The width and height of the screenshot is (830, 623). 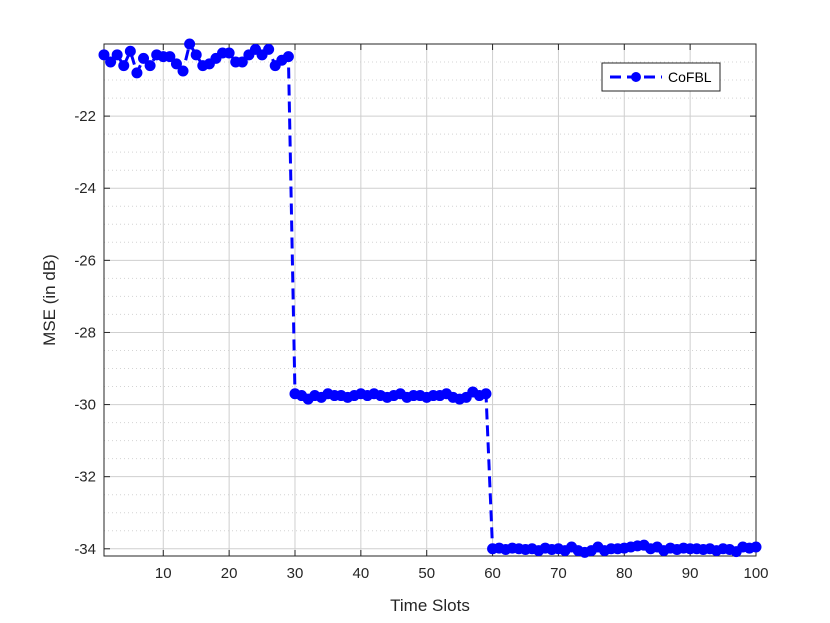 What do you see at coordinates (85, 549) in the screenshot?
I see `y-tick-label: -34` at bounding box center [85, 549].